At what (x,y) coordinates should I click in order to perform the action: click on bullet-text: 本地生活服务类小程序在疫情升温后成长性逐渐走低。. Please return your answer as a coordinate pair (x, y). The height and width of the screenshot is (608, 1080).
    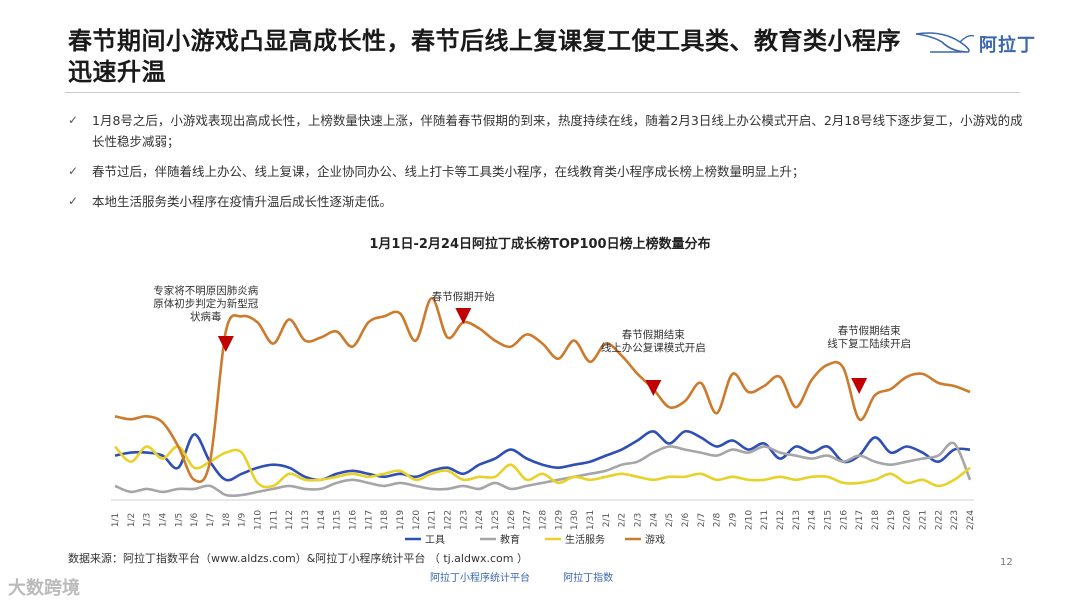
    Looking at the image, I should click on (242, 201).